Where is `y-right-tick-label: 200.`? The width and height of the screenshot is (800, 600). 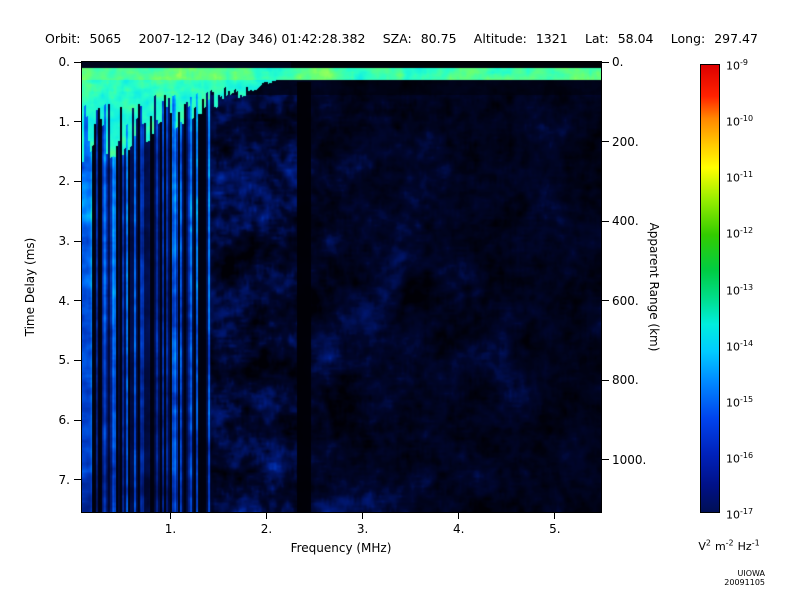
y-right-tick-label: 200. is located at coordinates (625, 141).